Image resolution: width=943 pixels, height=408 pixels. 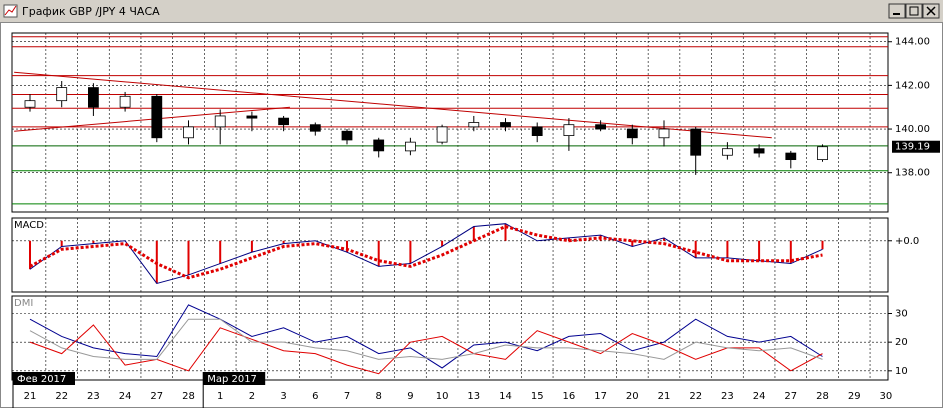 What do you see at coordinates (29, 225) in the screenshot?
I see `pane-title: MACD` at bounding box center [29, 225].